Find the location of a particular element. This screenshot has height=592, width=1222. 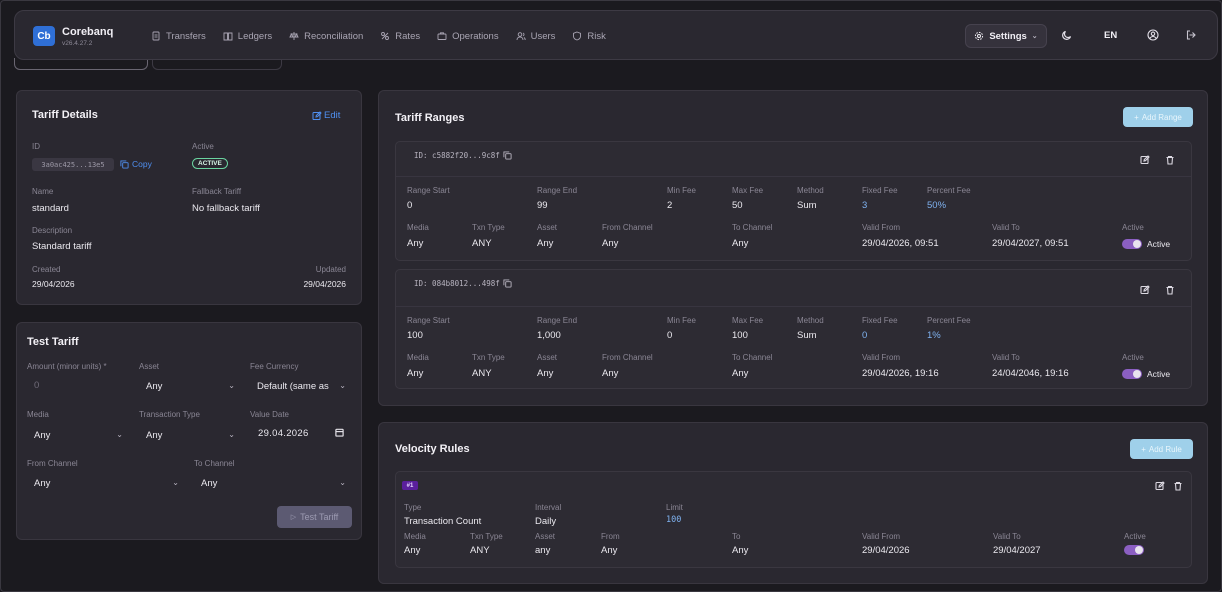

copy-button: Copy is located at coordinates (136, 164).